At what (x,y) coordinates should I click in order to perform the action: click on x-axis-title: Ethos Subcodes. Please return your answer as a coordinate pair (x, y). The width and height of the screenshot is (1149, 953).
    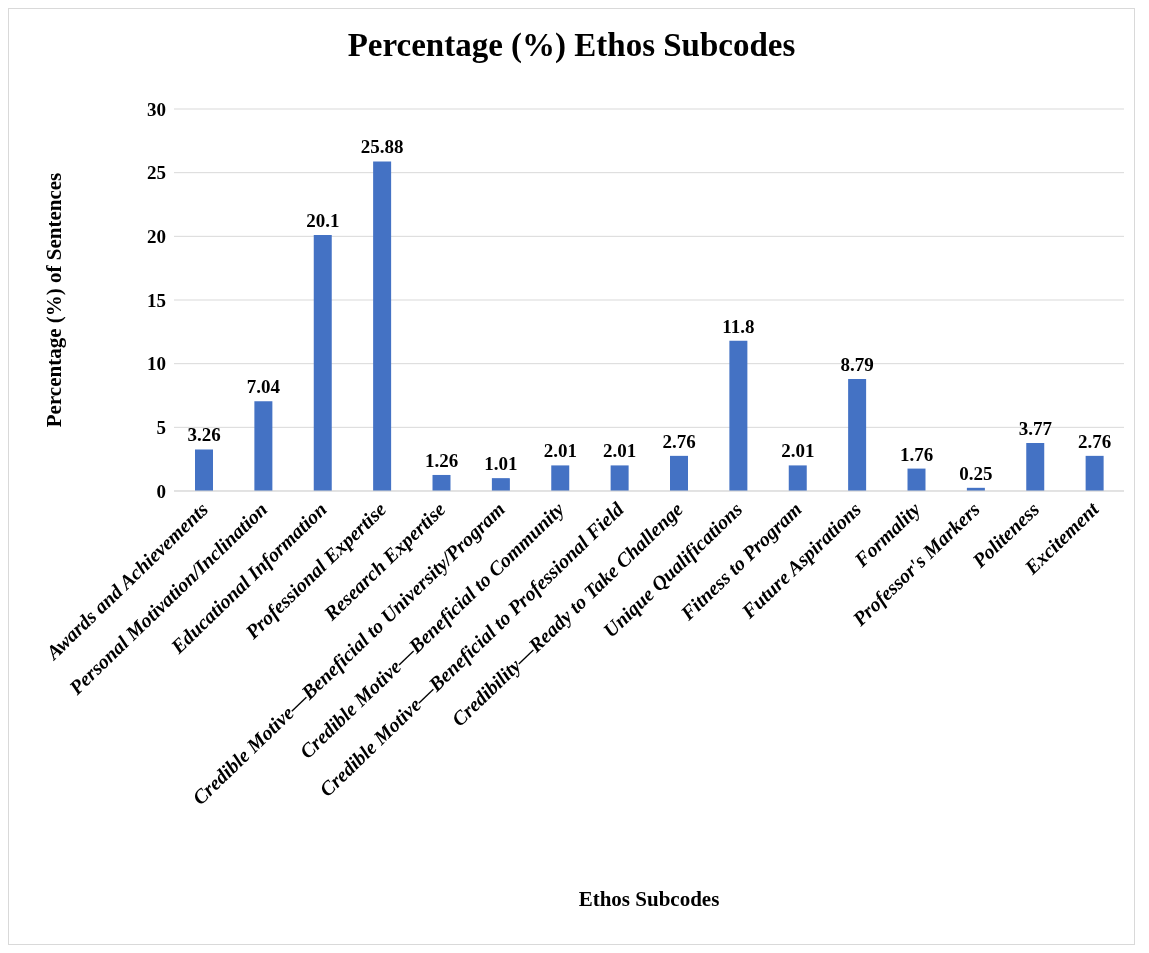
    Looking at the image, I should click on (649, 899).